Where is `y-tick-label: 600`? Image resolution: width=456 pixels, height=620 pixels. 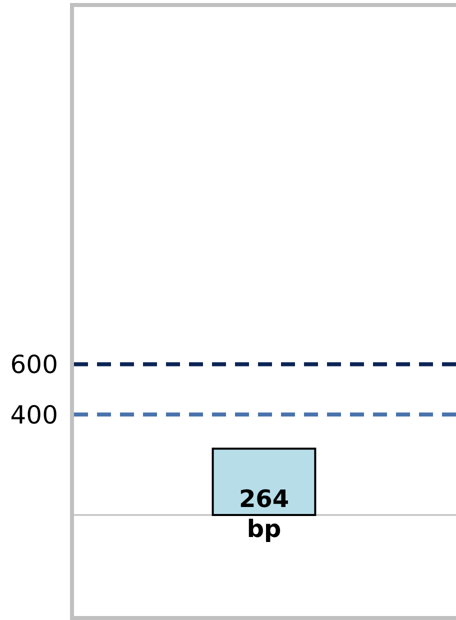 y-tick-label: 600 is located at coordinates (34, 365).